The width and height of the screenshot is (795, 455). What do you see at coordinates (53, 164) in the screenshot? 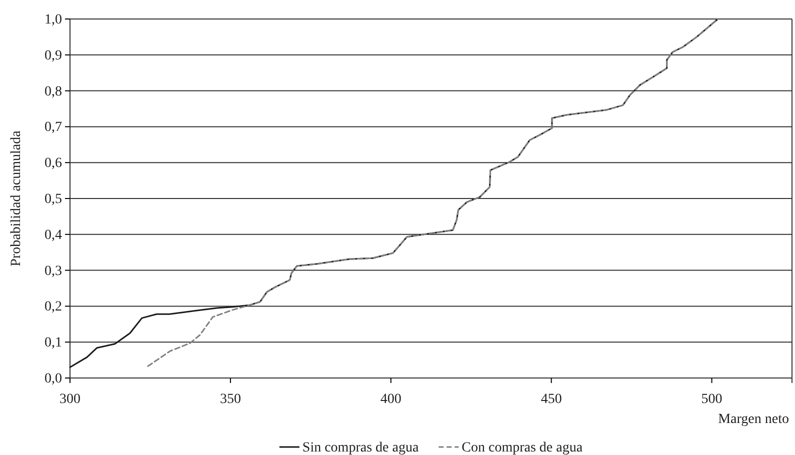
I see `y-tick-label: 0,6` at bounding box center [53, 164].